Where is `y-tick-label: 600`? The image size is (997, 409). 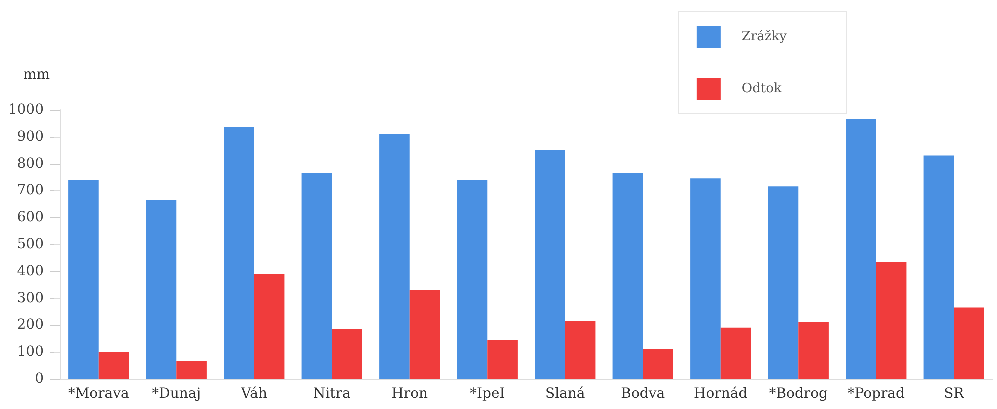 y-tick-label: 600 is located at coordinates (30, 218).